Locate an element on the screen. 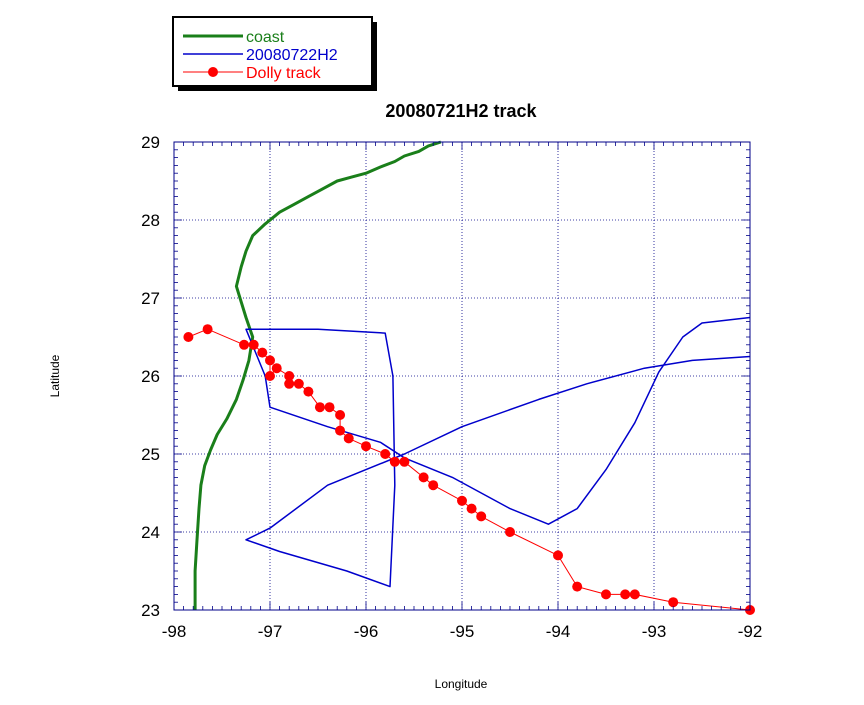  y-tick-label: 28 is located at coordinates (150, 220).